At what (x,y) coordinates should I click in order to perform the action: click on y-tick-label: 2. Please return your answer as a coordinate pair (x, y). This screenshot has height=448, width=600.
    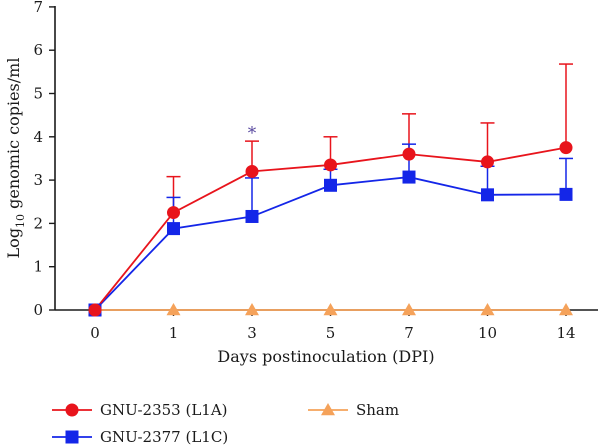
    Looking at the image, I should click on (38, 223).